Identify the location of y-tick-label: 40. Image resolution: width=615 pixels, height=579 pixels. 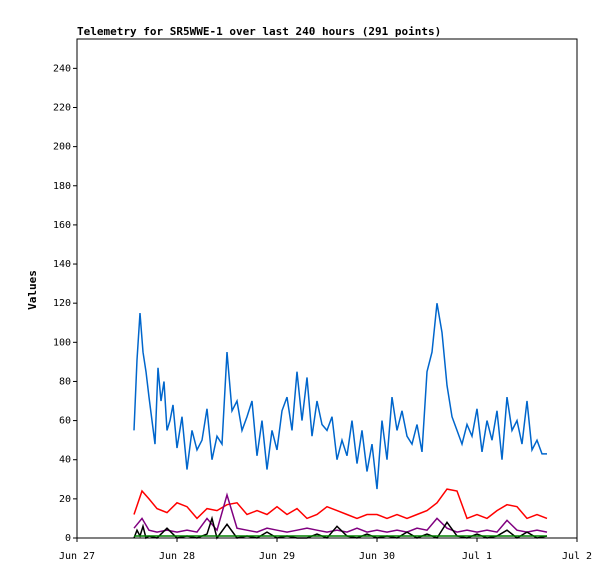
(65, 460).